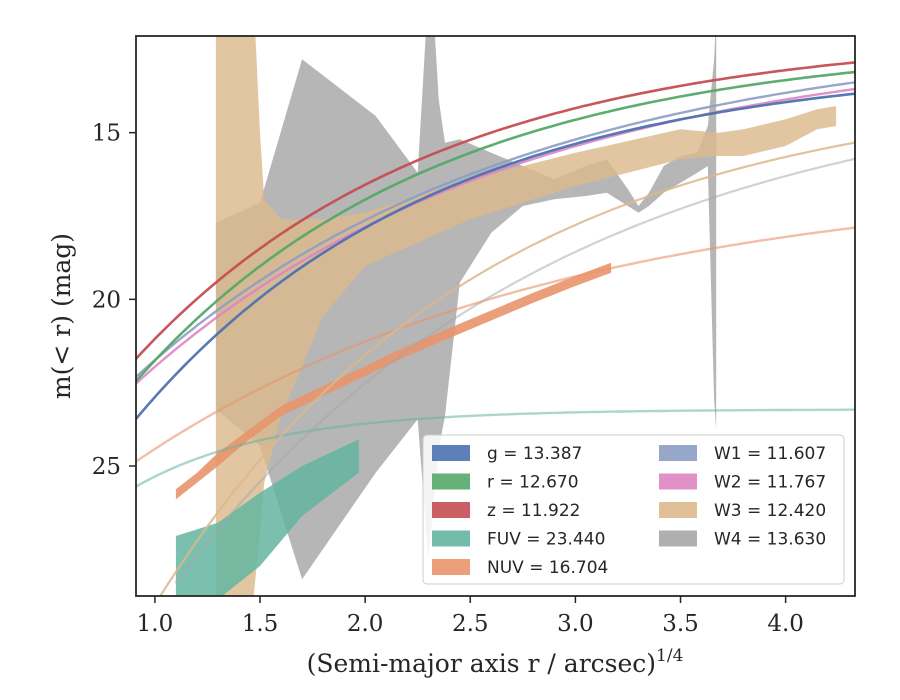 The image size is (900, 700). Describe the element at coordinates (669, 656) in the screenshot. I see `x-axis-label-superscript: 1/4` at that location.